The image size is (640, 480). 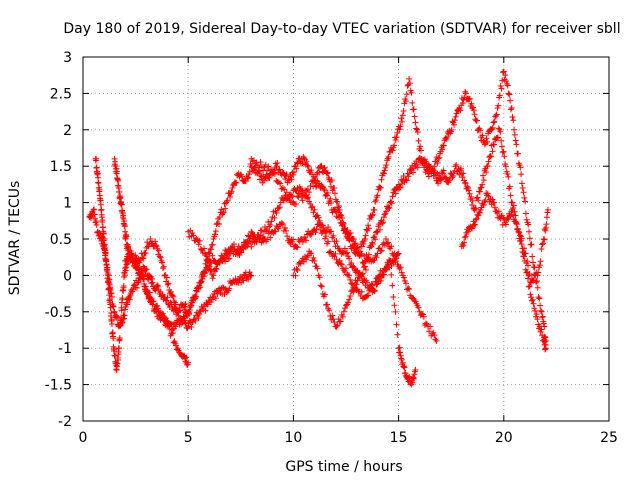 I want to click on x-tick-label: 5, so click(x=188, y=438).